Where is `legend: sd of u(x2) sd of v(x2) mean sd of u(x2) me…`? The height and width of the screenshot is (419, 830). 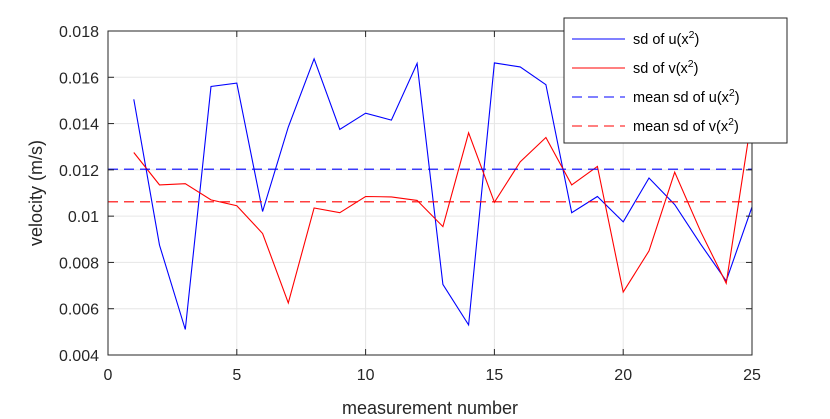
legend: sd of u(x2) sd of v(x2) mean sd of u(x2) me… is located at coordinates (675, 80).